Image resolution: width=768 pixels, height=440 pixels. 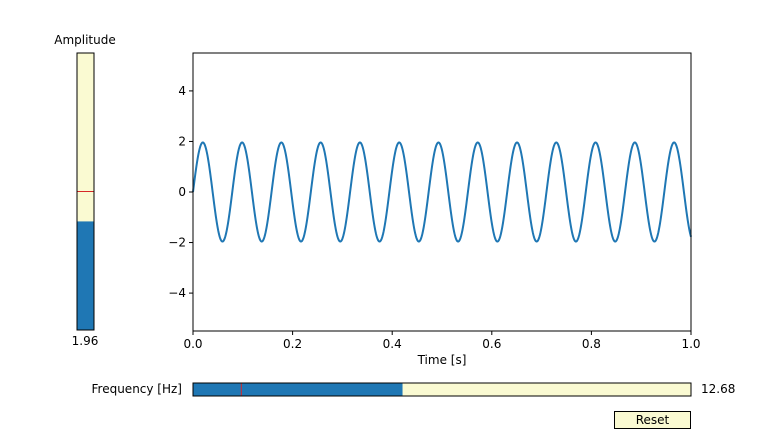 I want to click on frequency-slider, so click(x=442, y=389).